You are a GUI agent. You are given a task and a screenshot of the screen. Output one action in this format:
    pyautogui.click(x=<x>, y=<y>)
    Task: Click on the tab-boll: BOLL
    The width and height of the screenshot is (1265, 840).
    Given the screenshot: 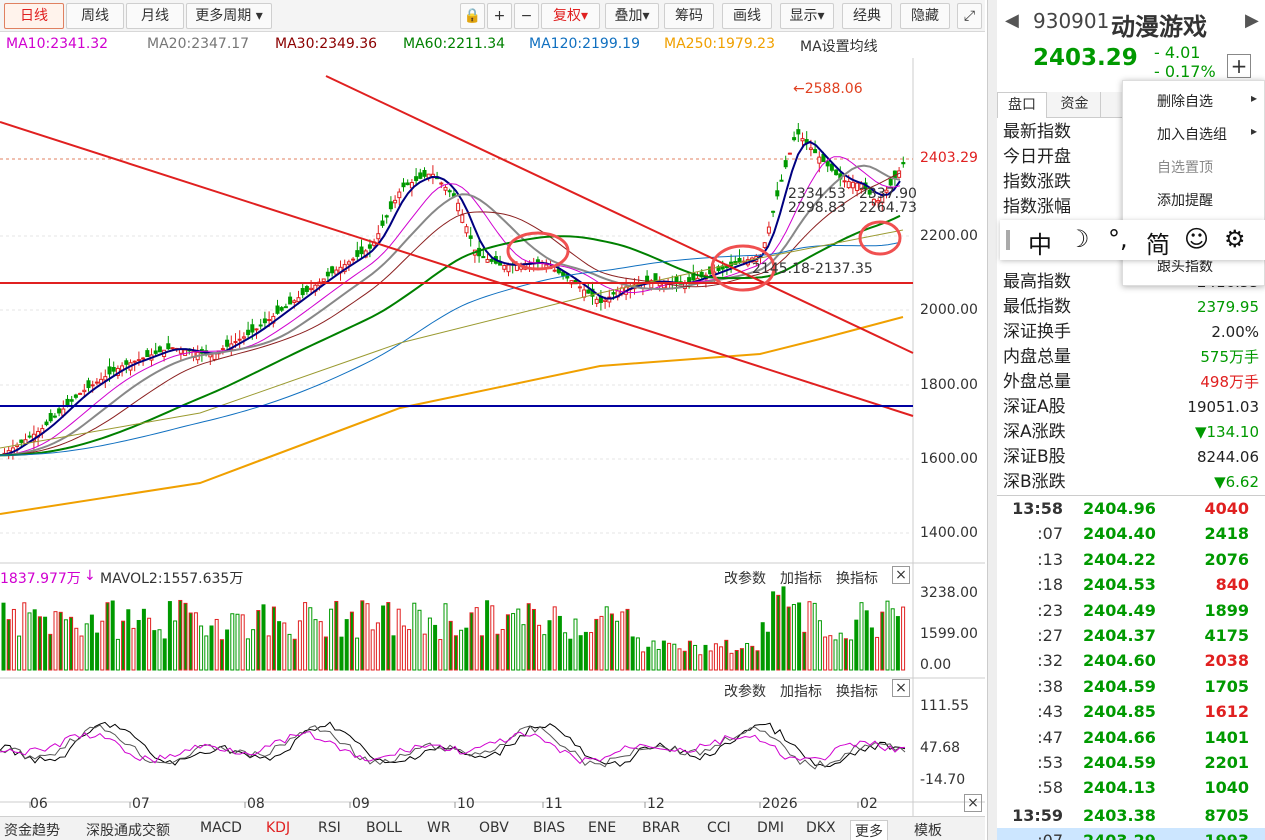 What is the action you would take?
    pyautogui.click(x=384, y=828)
    